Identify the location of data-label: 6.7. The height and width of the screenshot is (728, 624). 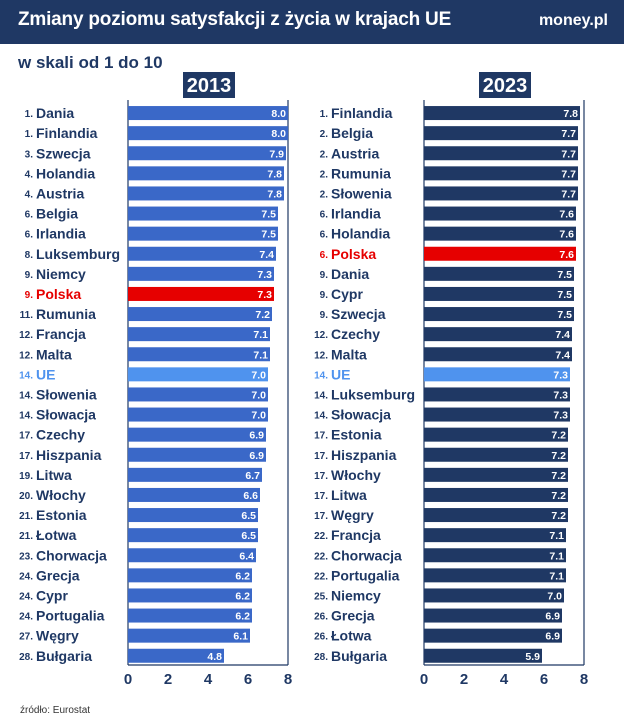
(252, 476).